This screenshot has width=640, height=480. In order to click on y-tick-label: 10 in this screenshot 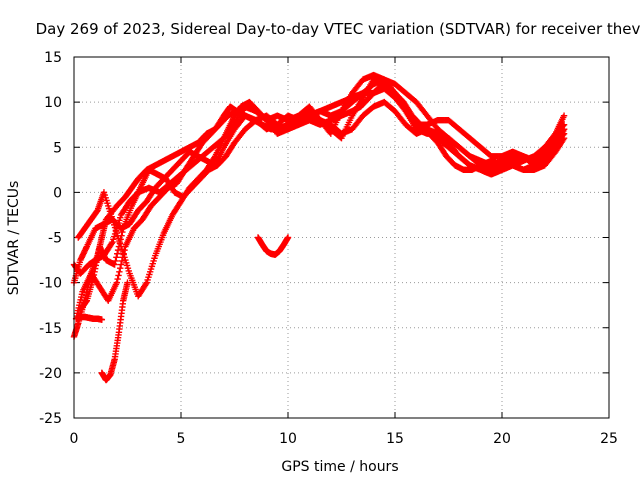, I will do `click(53, 103)`.